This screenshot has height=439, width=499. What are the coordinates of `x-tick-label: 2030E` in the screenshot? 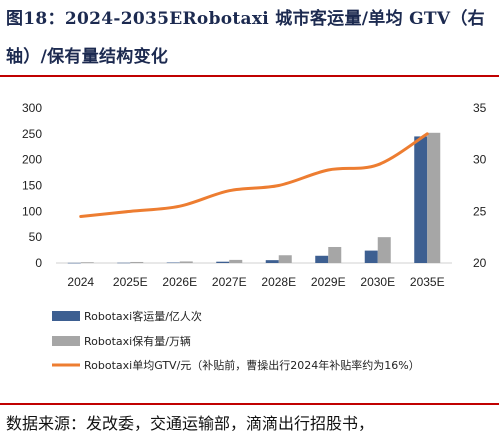 It's located at (377, 282).